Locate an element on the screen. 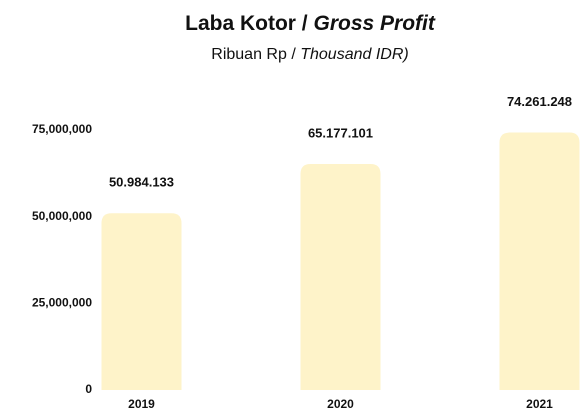  chart-title: Laba Kotor / Gross Profit is located at coordinates (310, 23).